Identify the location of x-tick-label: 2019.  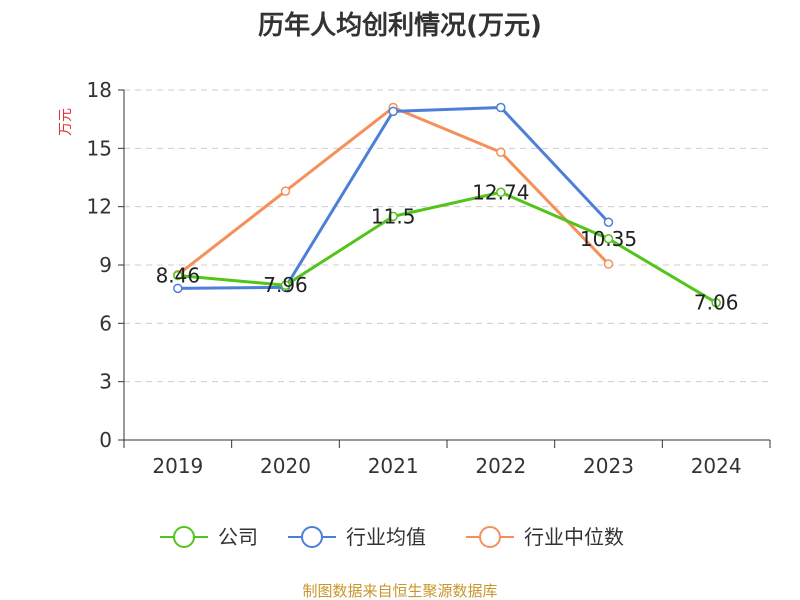
(177, 466).